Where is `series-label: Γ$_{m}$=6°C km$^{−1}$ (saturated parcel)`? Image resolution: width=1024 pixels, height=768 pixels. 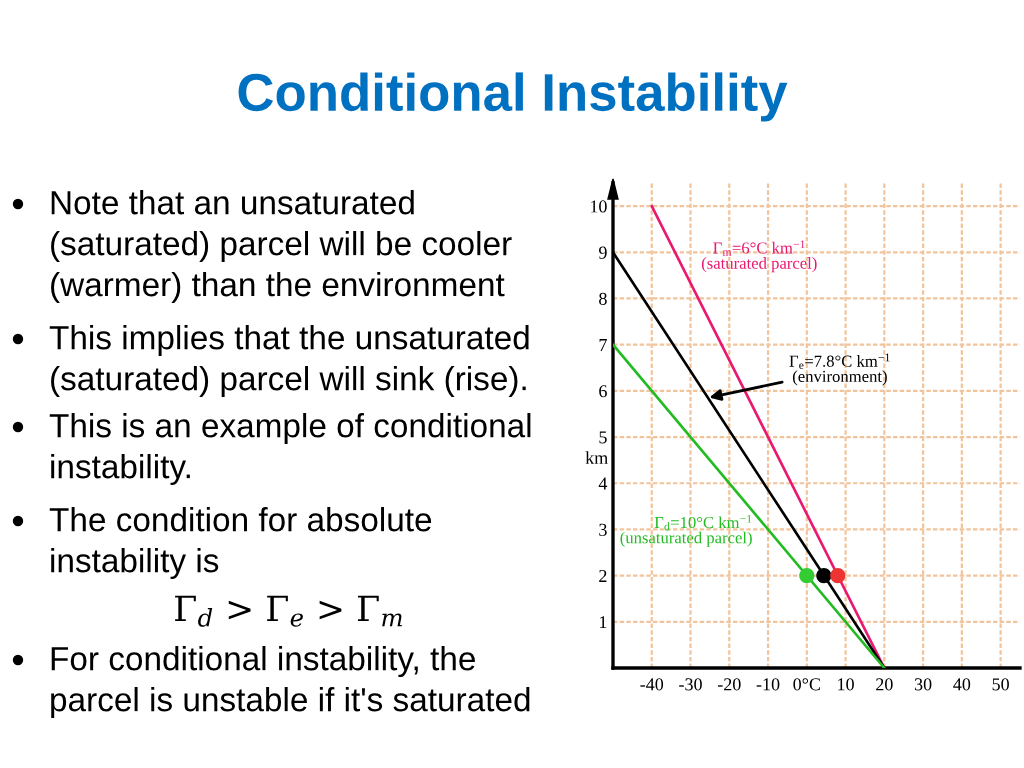
series-label: Γ$_{m}$=6°C km$^{−1}$ (saturated parcel) is located at coordinates (759, 256).